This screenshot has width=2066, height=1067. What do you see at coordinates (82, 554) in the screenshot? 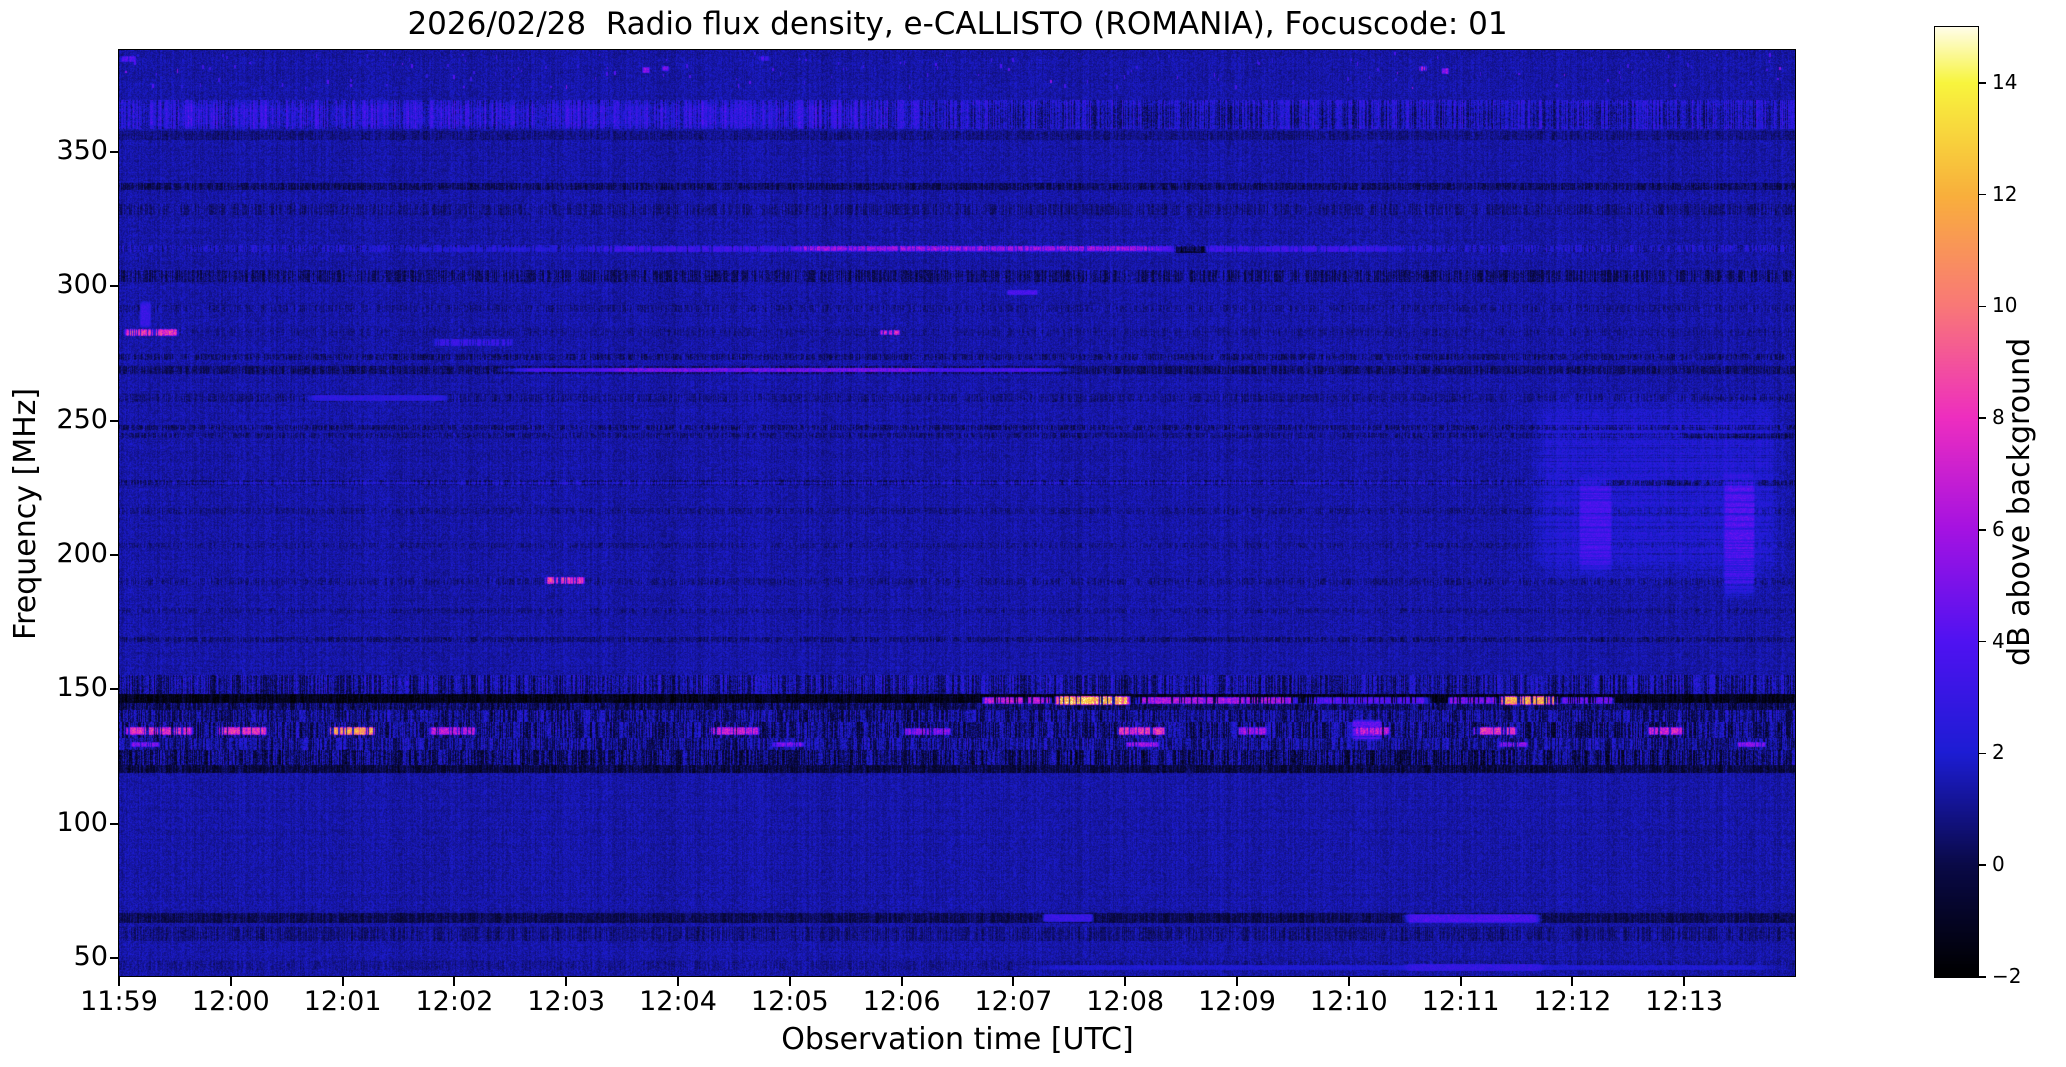
I see `y-tick-label: 200` at bounding box center [82, 554].